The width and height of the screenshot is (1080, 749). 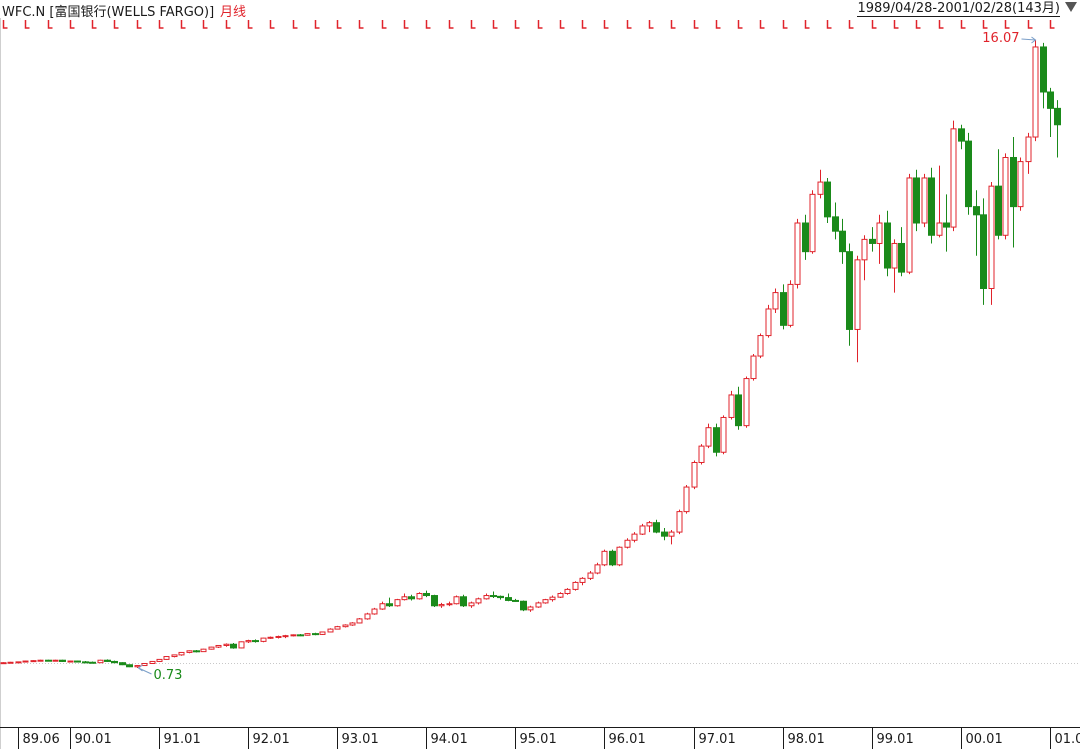 What do you see at coordinates (1071, 7) in the screenshot?
I see `chevron-down-icon` at bounding box center [1071, 7].